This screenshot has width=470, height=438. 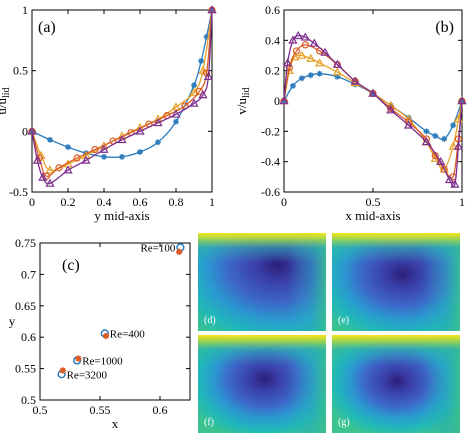 What do you see at coordinates (40, 410) in the screenshot?
I see `x-tick-label: 0.5` at bounding box center [40, 410].